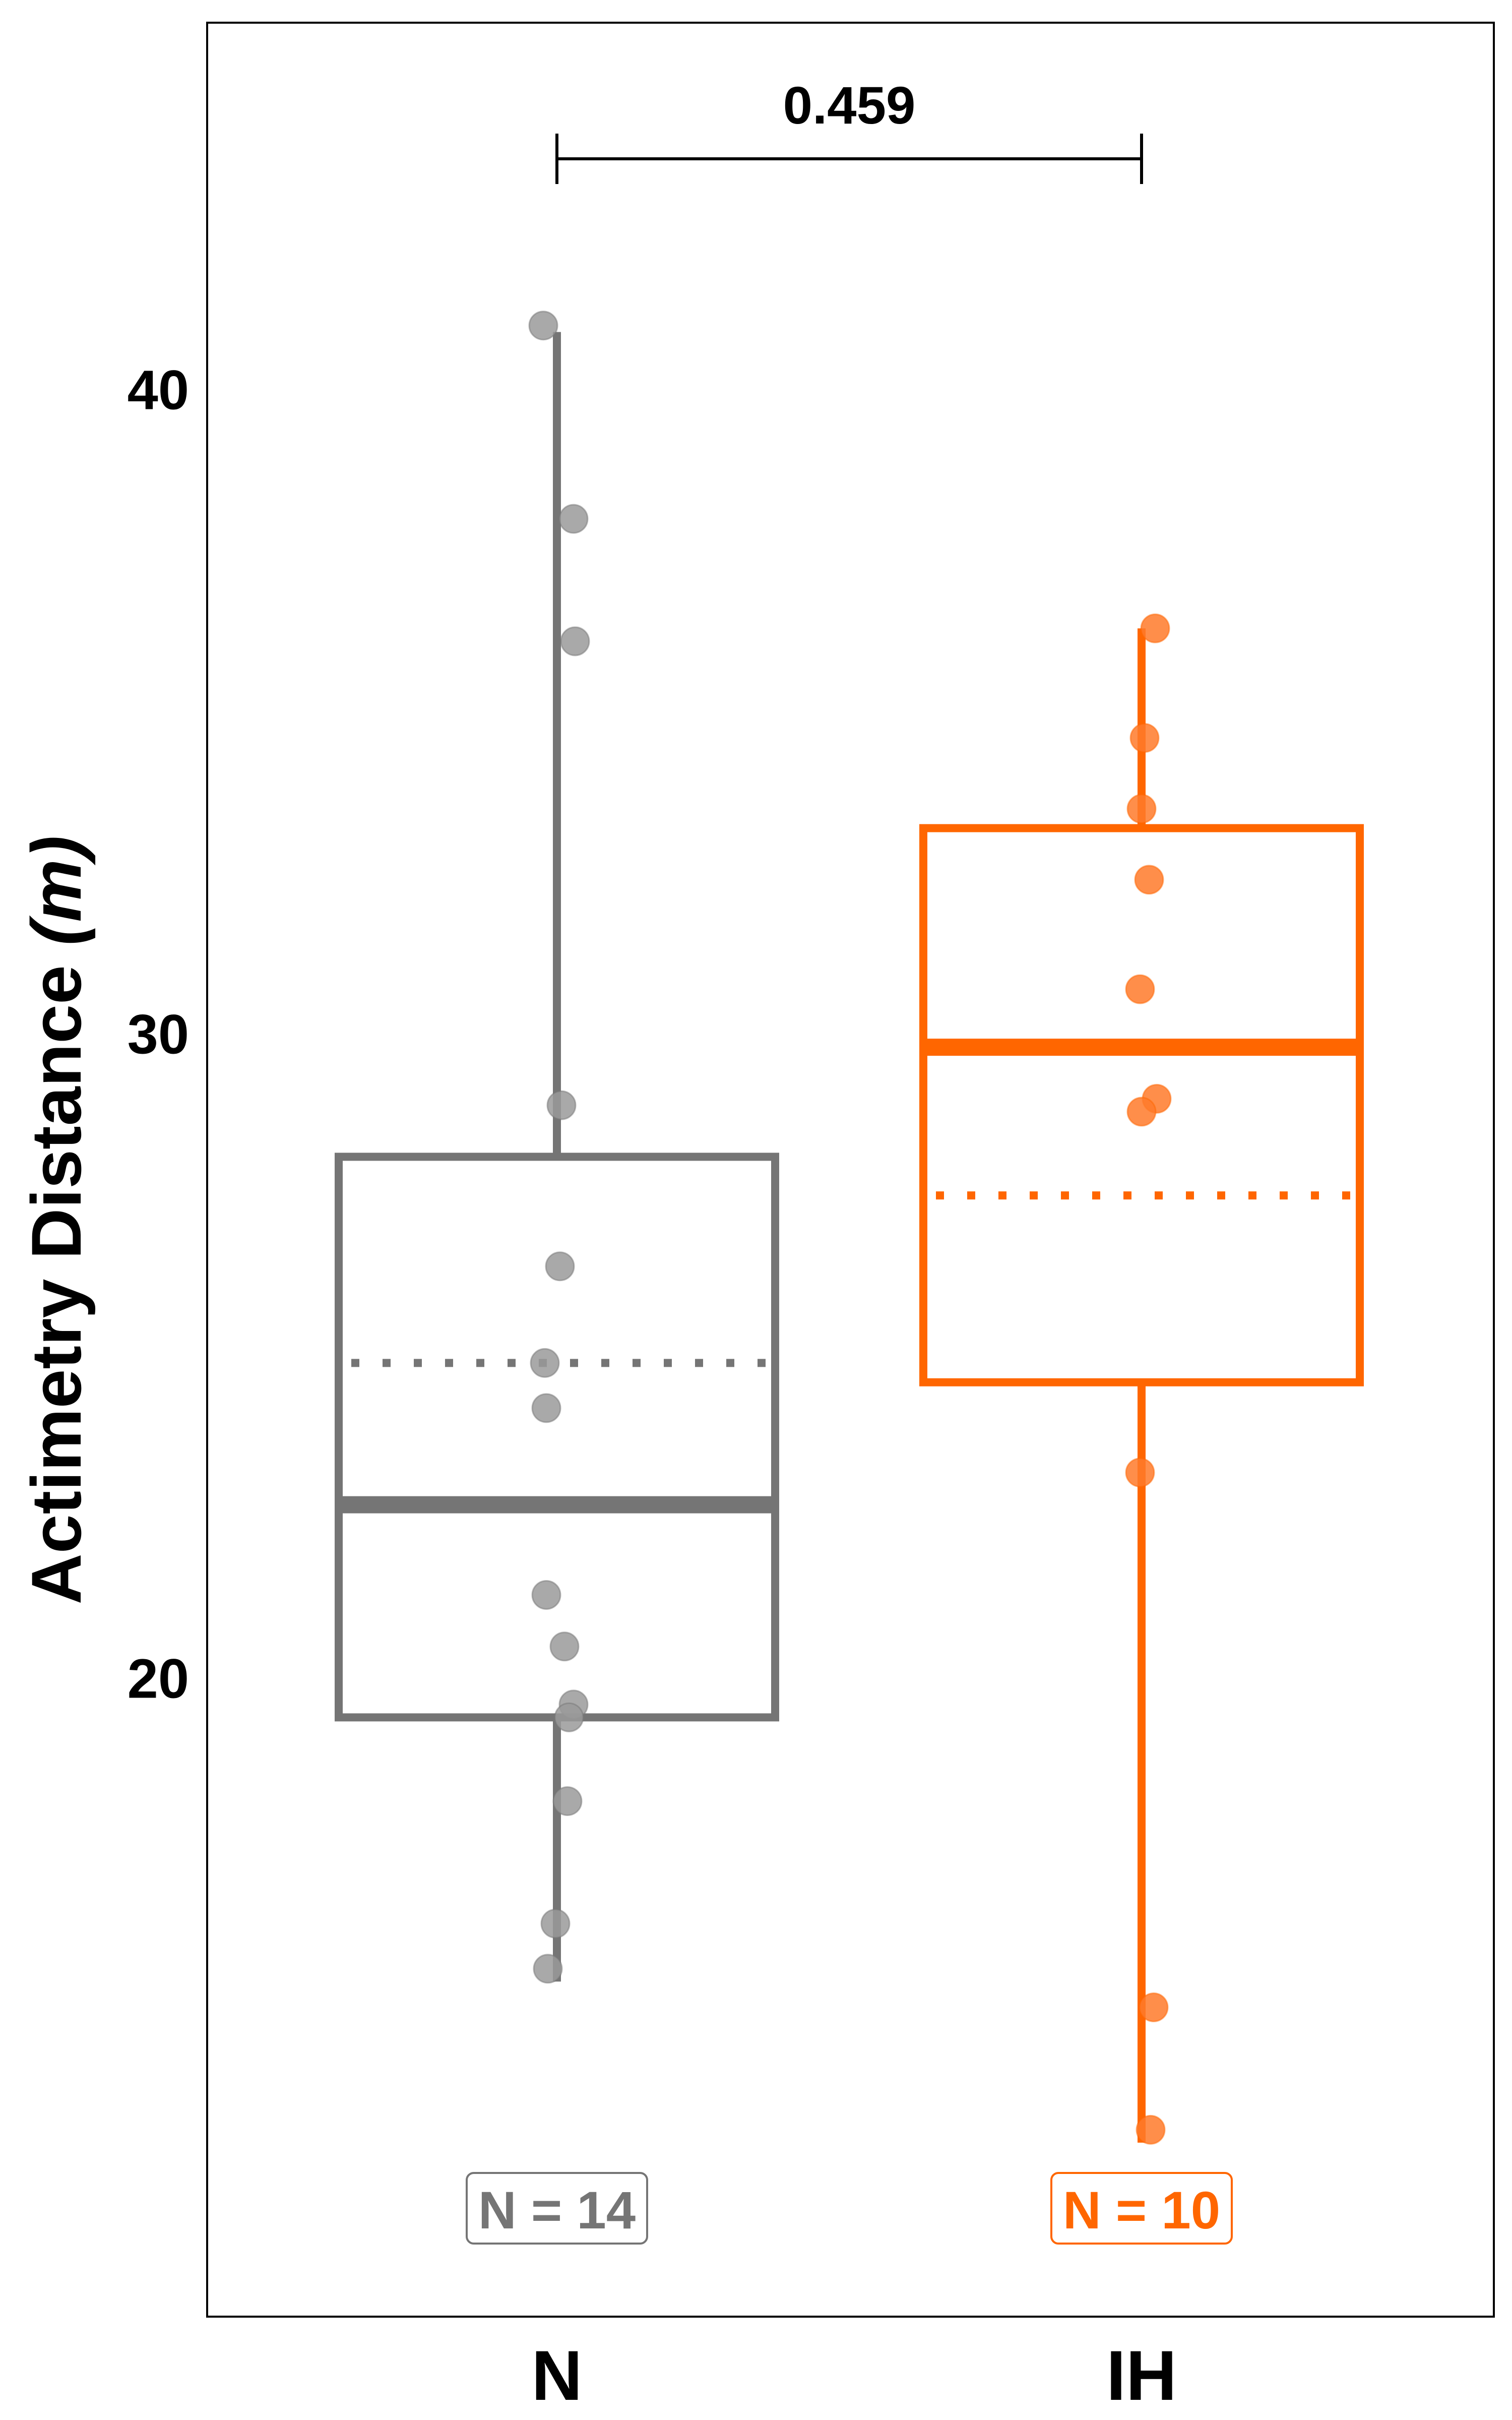 This screenshot has width=1512, height=2420. I want to click on box-n, so click(557, 1437).